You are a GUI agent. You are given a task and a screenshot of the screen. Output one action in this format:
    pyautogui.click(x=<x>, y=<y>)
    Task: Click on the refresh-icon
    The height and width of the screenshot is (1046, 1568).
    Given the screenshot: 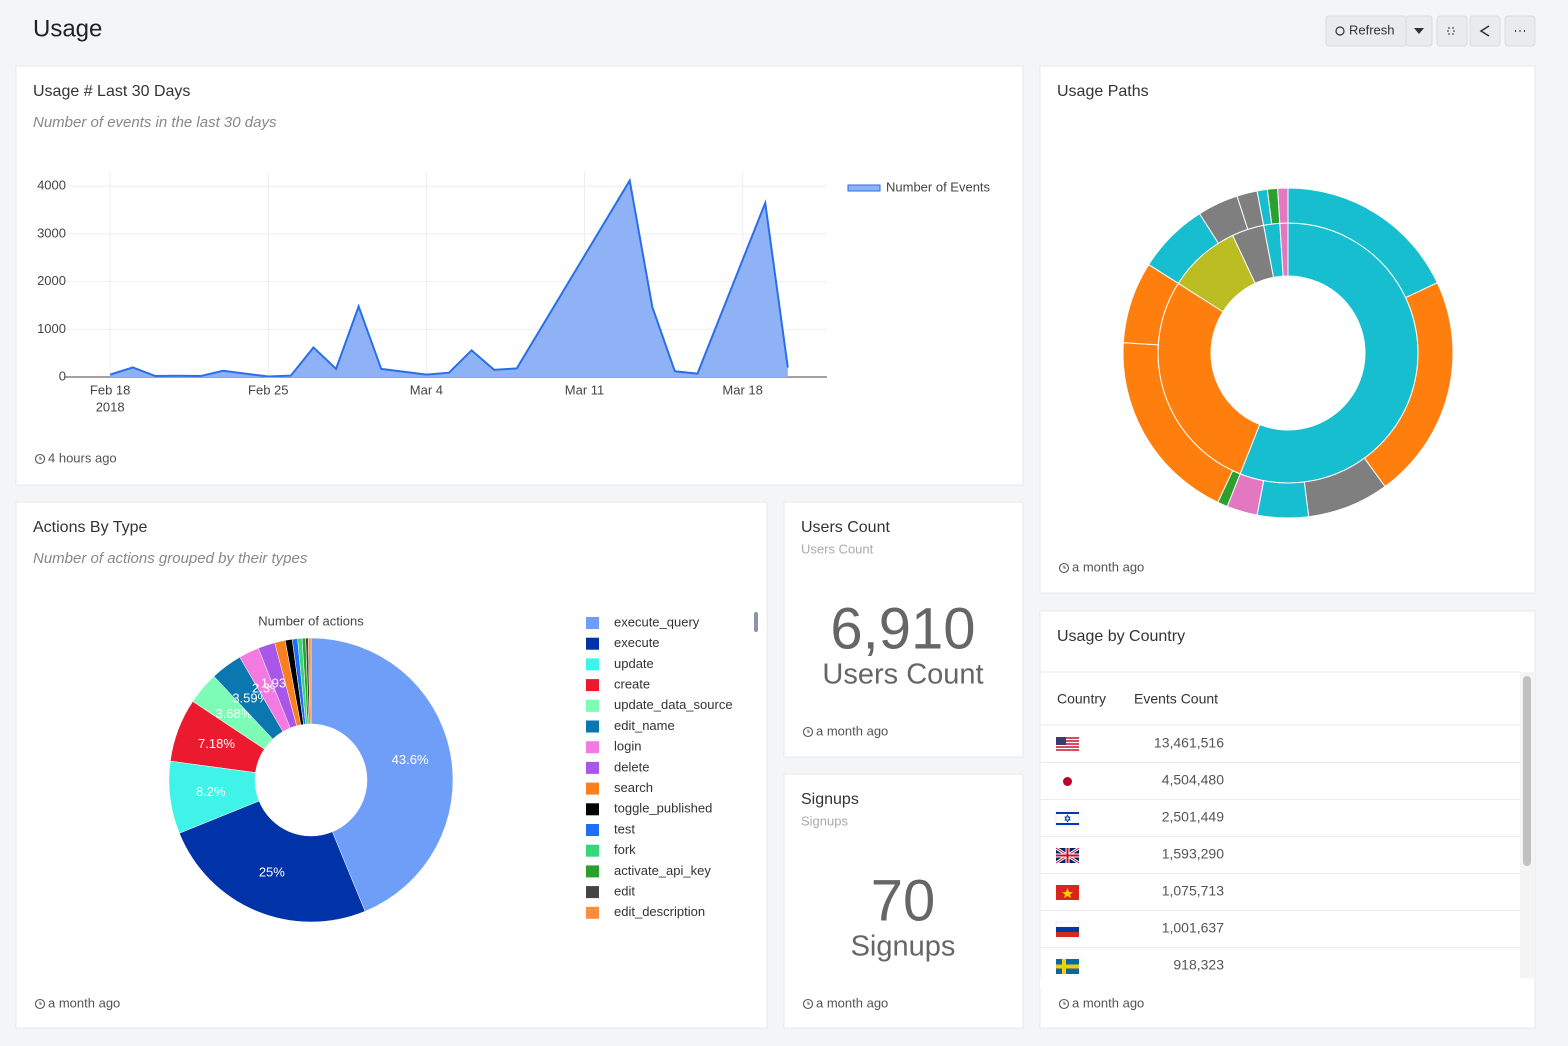 What is the action you would take?
    pyautogui.click(x=1340, y=31)
    